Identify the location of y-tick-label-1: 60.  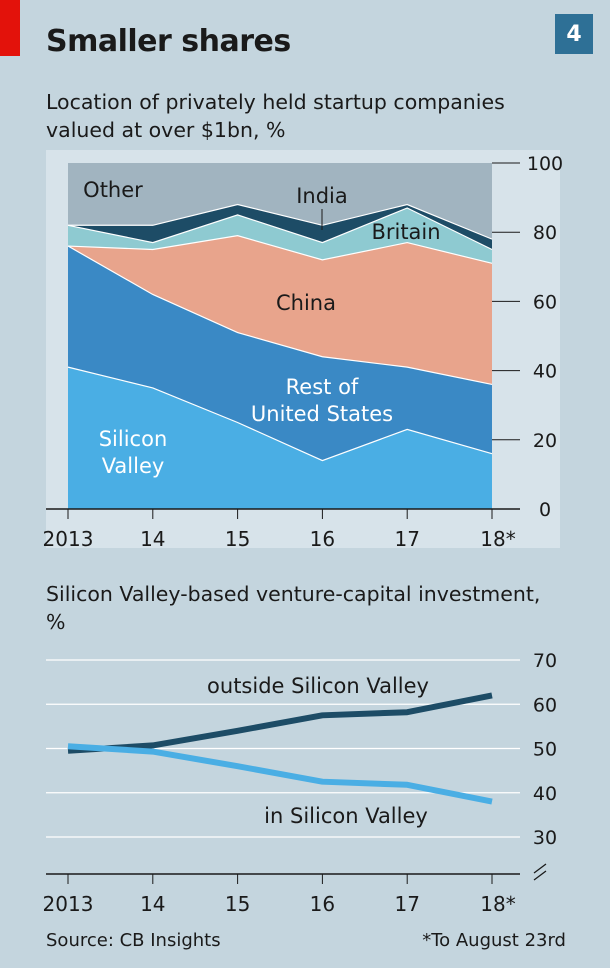
(545, 302).